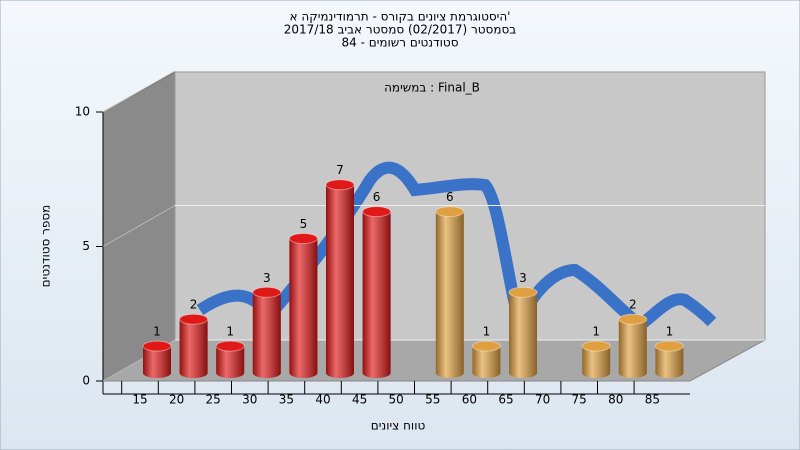  What do you see at coordinates (213, 400) in the screenshot?
I see `x-tick-label: 25` at bounding box center [213, 400].